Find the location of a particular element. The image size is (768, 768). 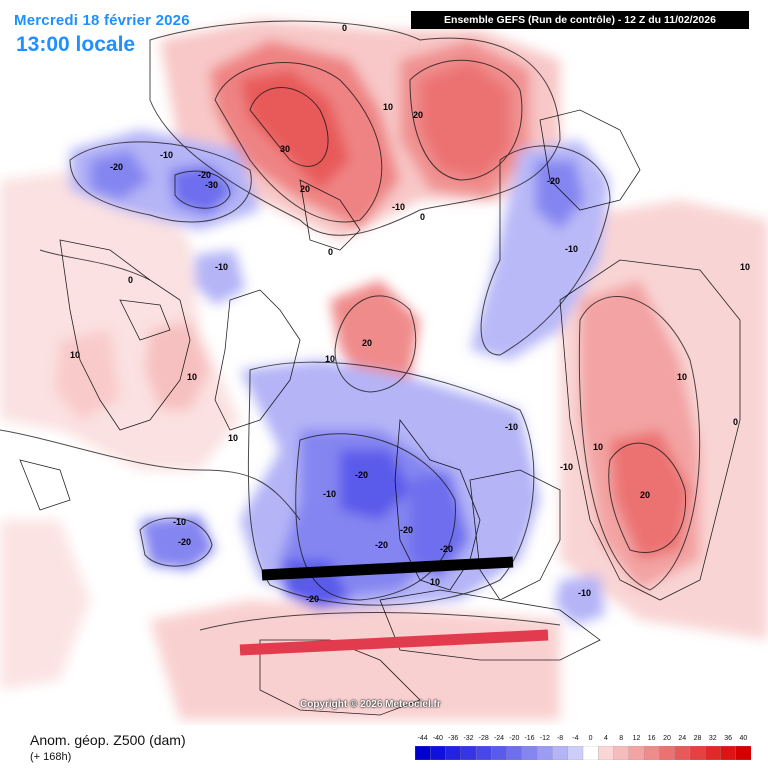

variable-title: Anom. géop. Z500 (dam) is located at coordinates (108, 740).